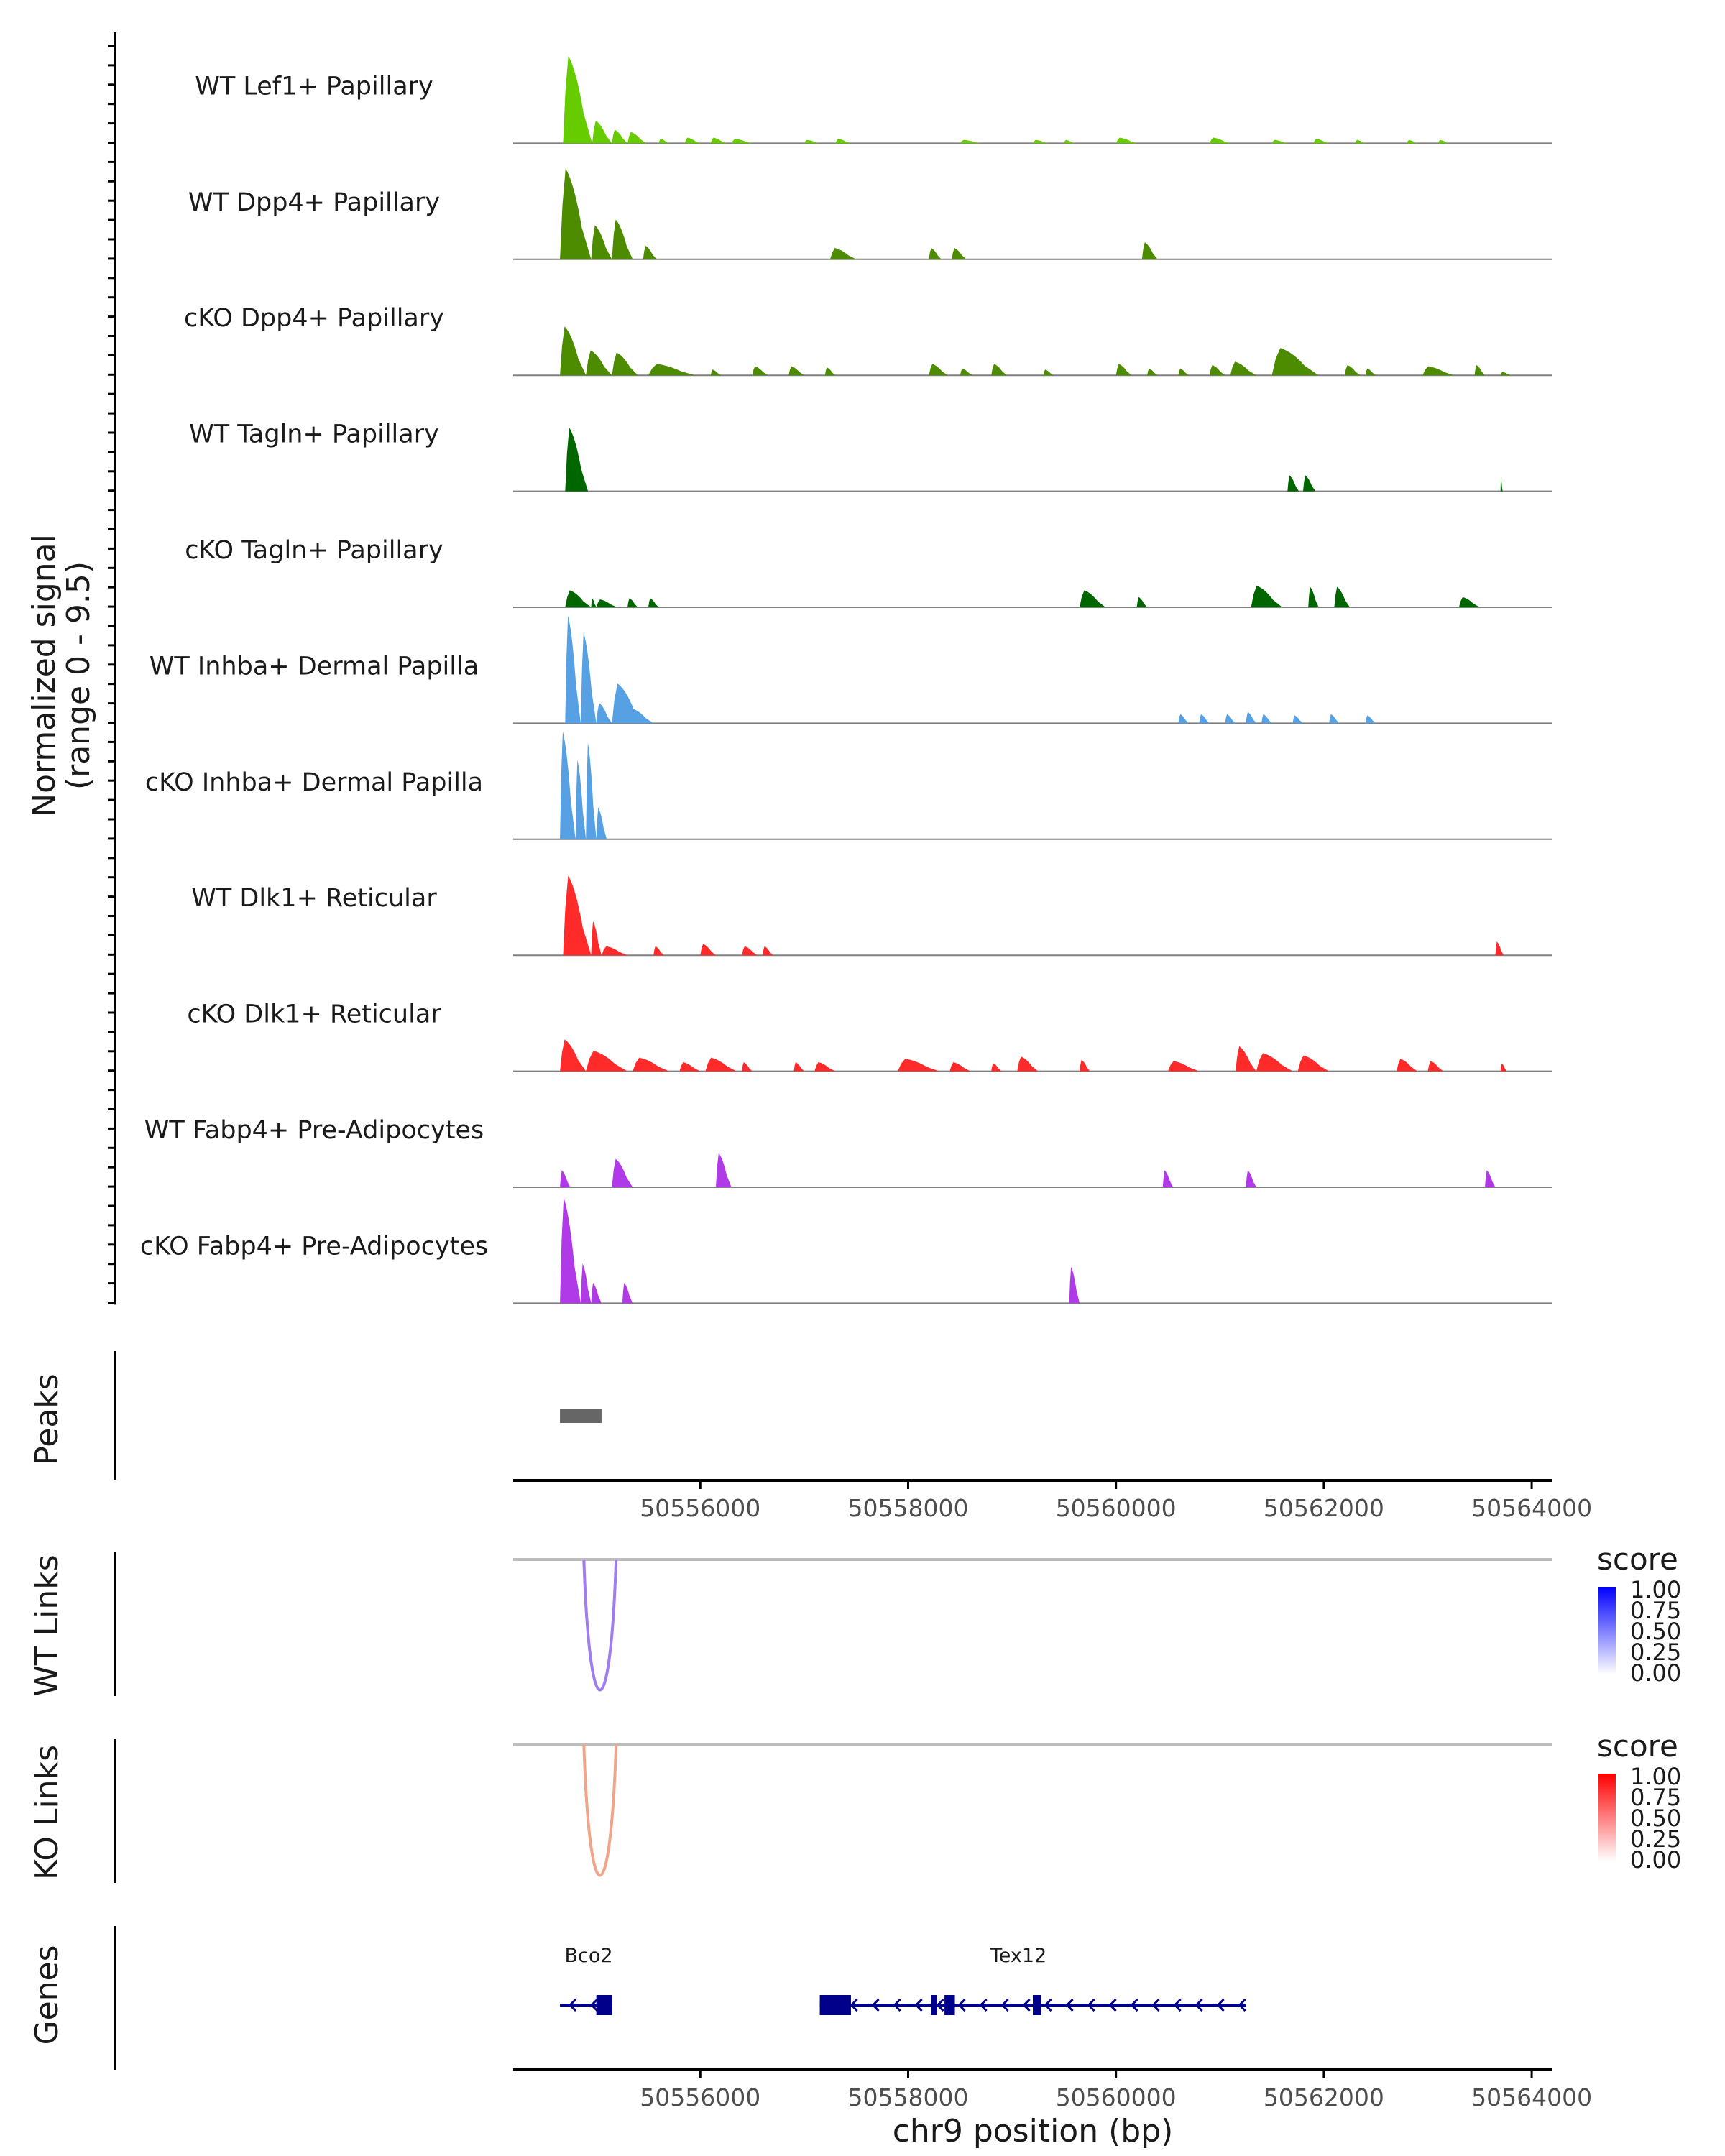 Image resolution: width=1725 pixels, height=2156 pixels. Describe the element at coordinates (1052, 1500) in the screenshot. I see `x-axis-upper: 50556000 50558000 50560000 50562000 50564000` at that location.